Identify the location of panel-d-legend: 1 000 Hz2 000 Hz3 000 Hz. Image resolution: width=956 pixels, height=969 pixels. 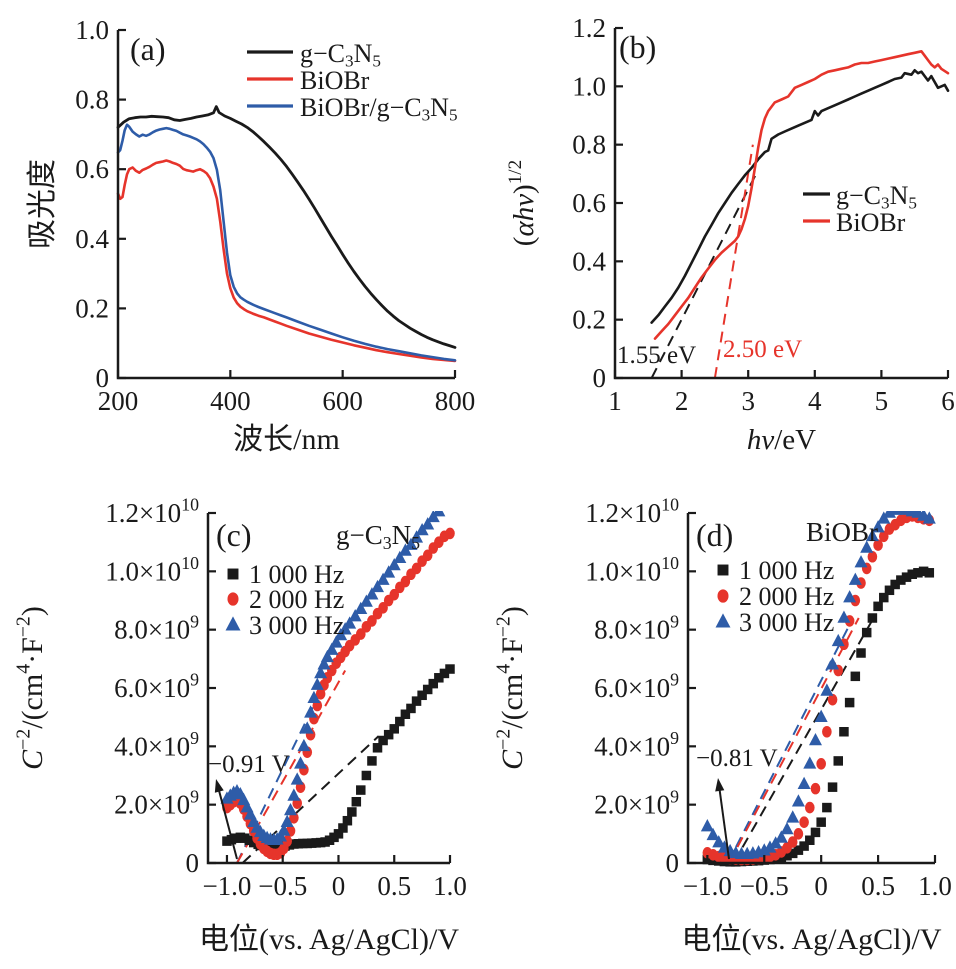
(774, 596).